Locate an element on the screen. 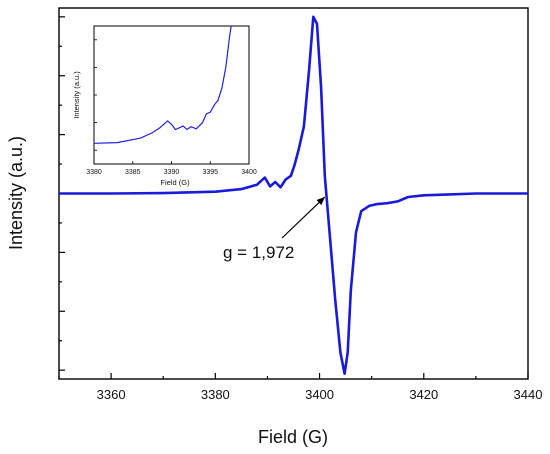  inset-signal-line is located at coordinates (162, 84).